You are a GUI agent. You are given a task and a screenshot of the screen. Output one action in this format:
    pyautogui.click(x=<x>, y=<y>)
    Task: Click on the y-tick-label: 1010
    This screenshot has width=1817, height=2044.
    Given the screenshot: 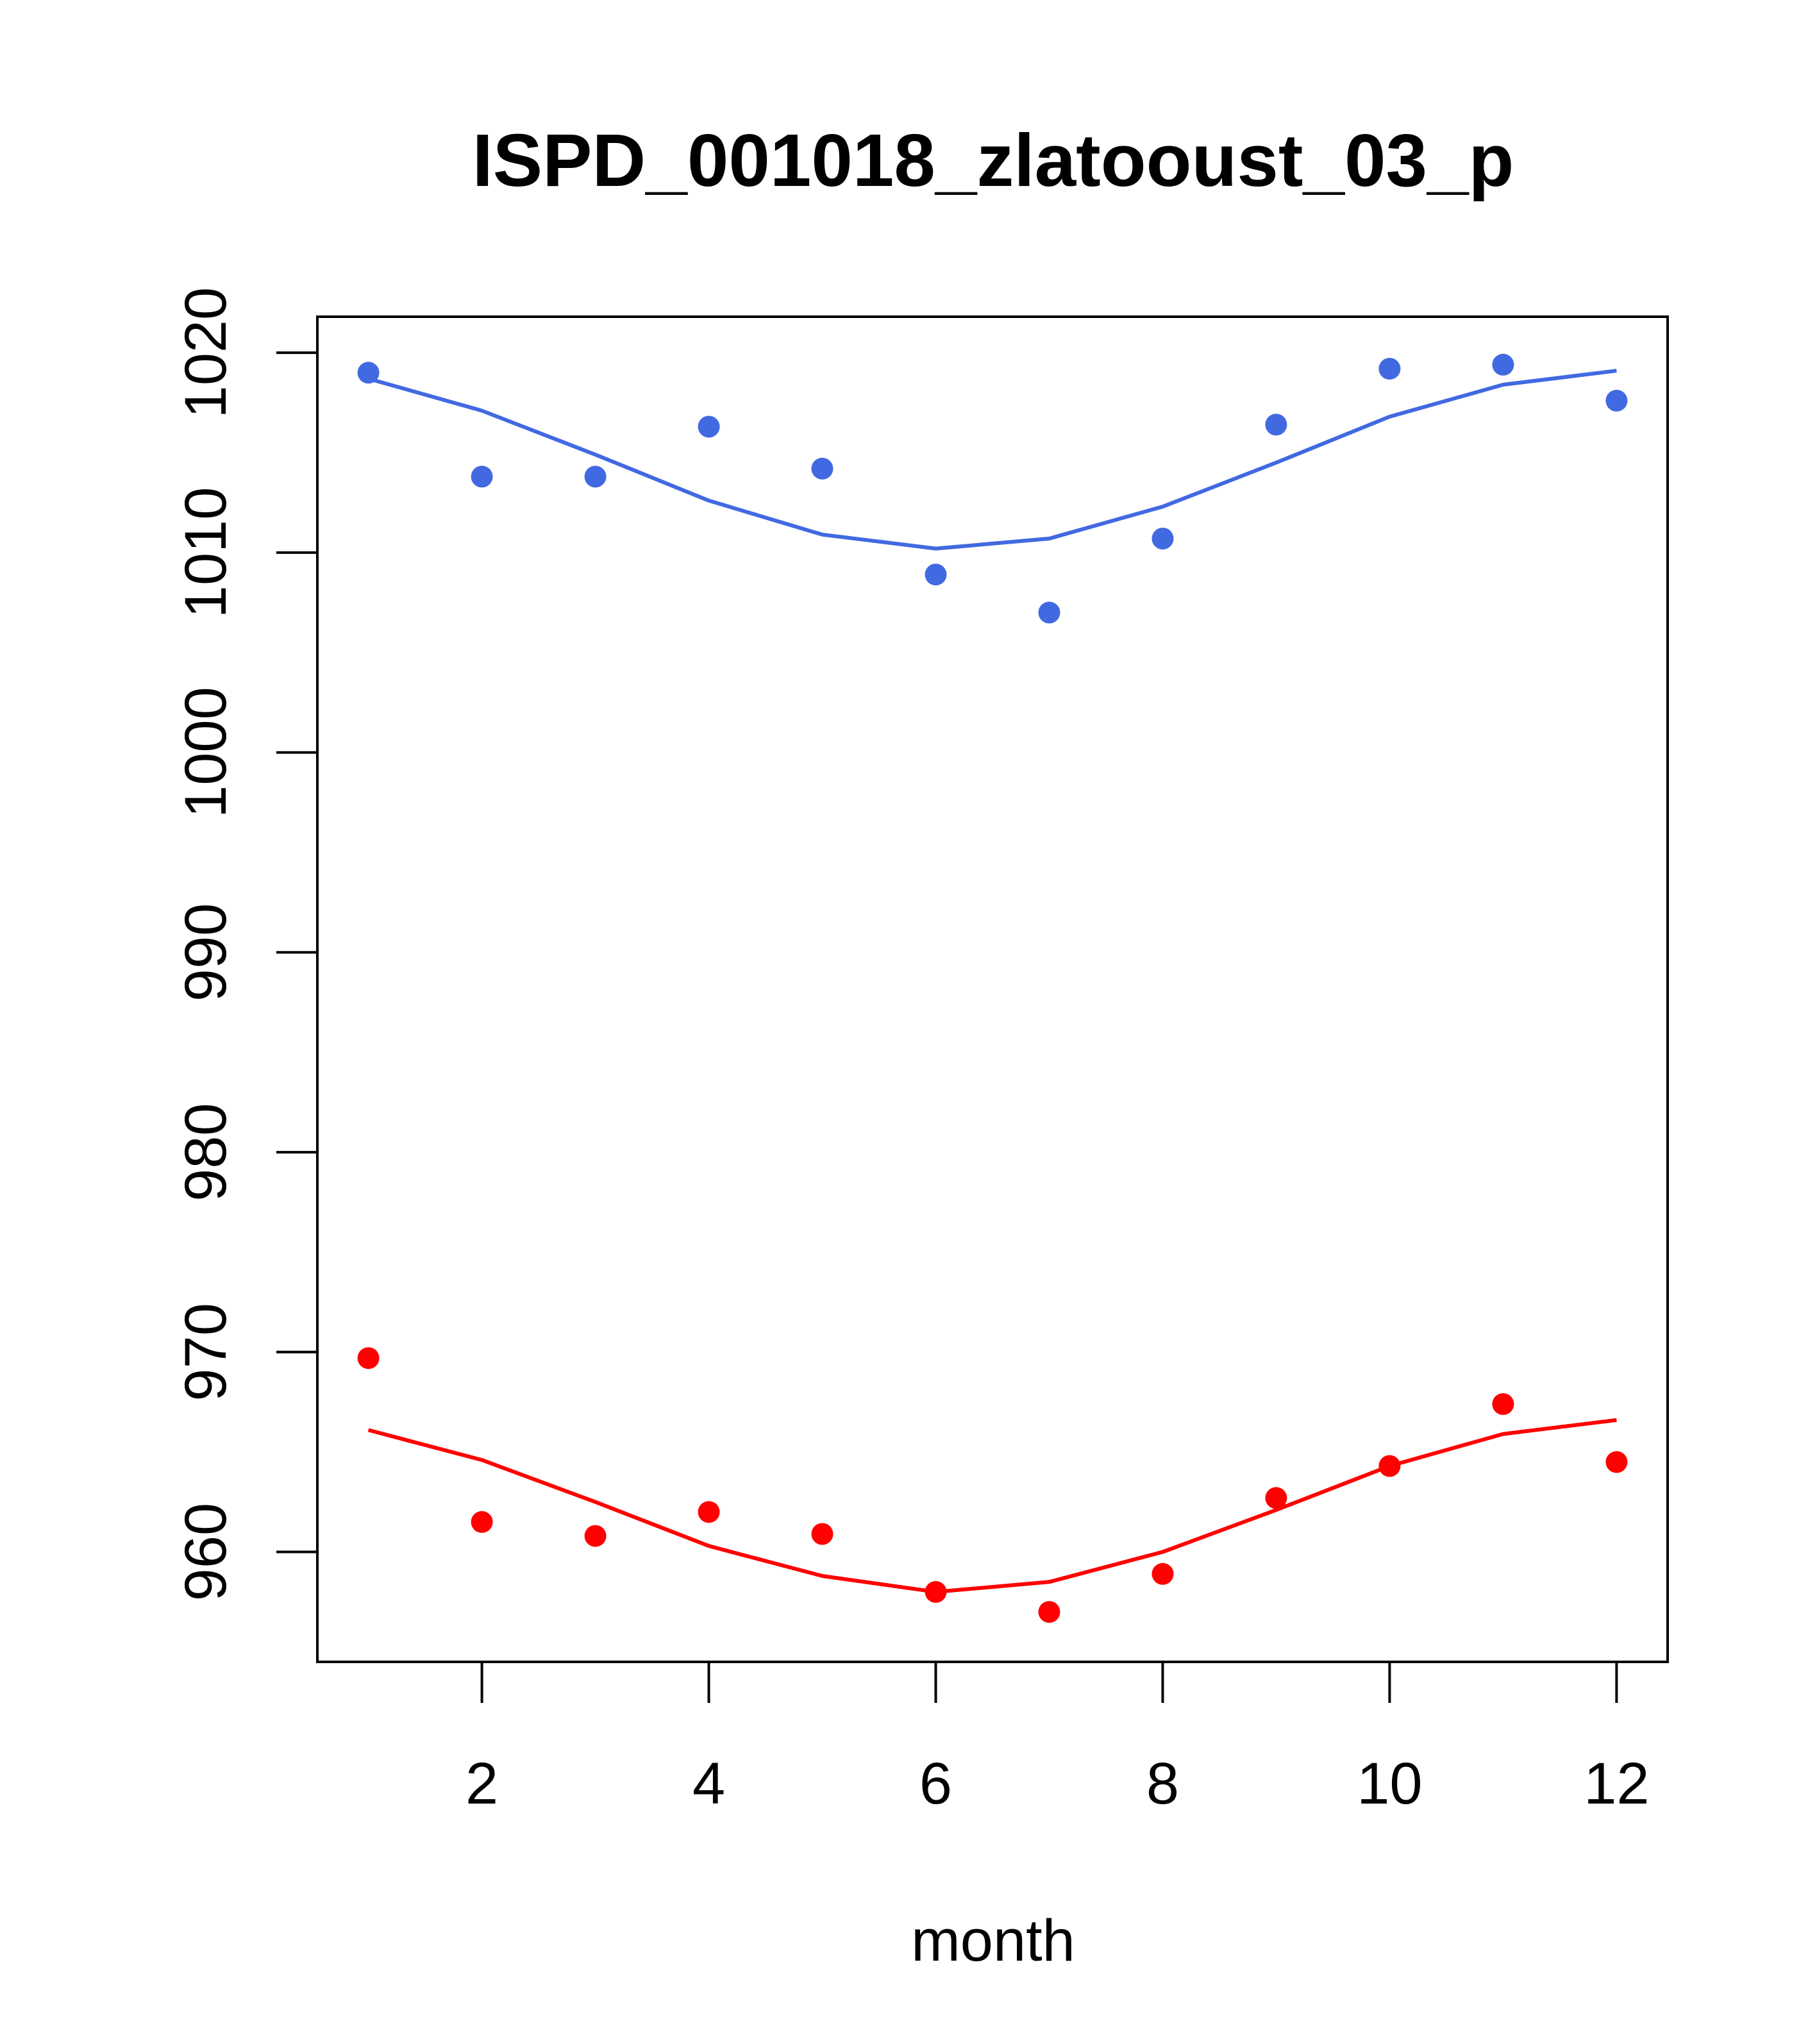 What is the action you would take?
    pyautogui.click(x=206, y=553)
    